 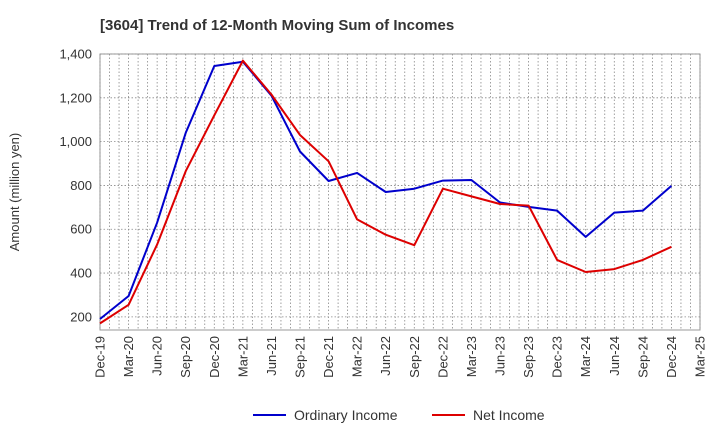 What do you see at coordinates (700, 356) in the screenshot?
I see `x-tick-label: Mar-25` at bounding box center [700, 356].